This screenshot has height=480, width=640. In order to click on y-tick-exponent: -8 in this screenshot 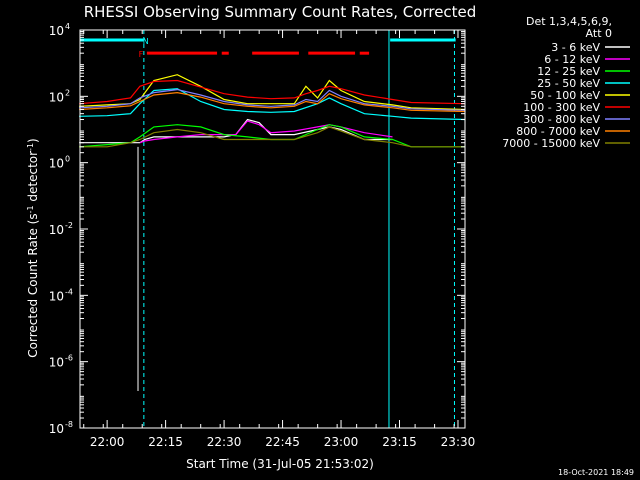, I will do `click(69, 424)`.